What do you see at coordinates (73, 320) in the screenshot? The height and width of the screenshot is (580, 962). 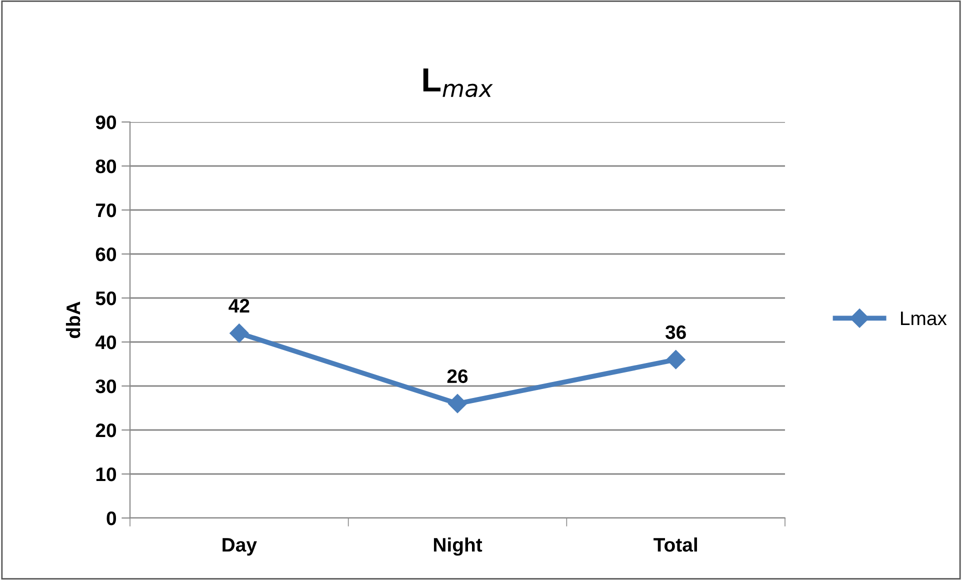 I see `y-axis-title: dbA` at bounding box center [73, 320].